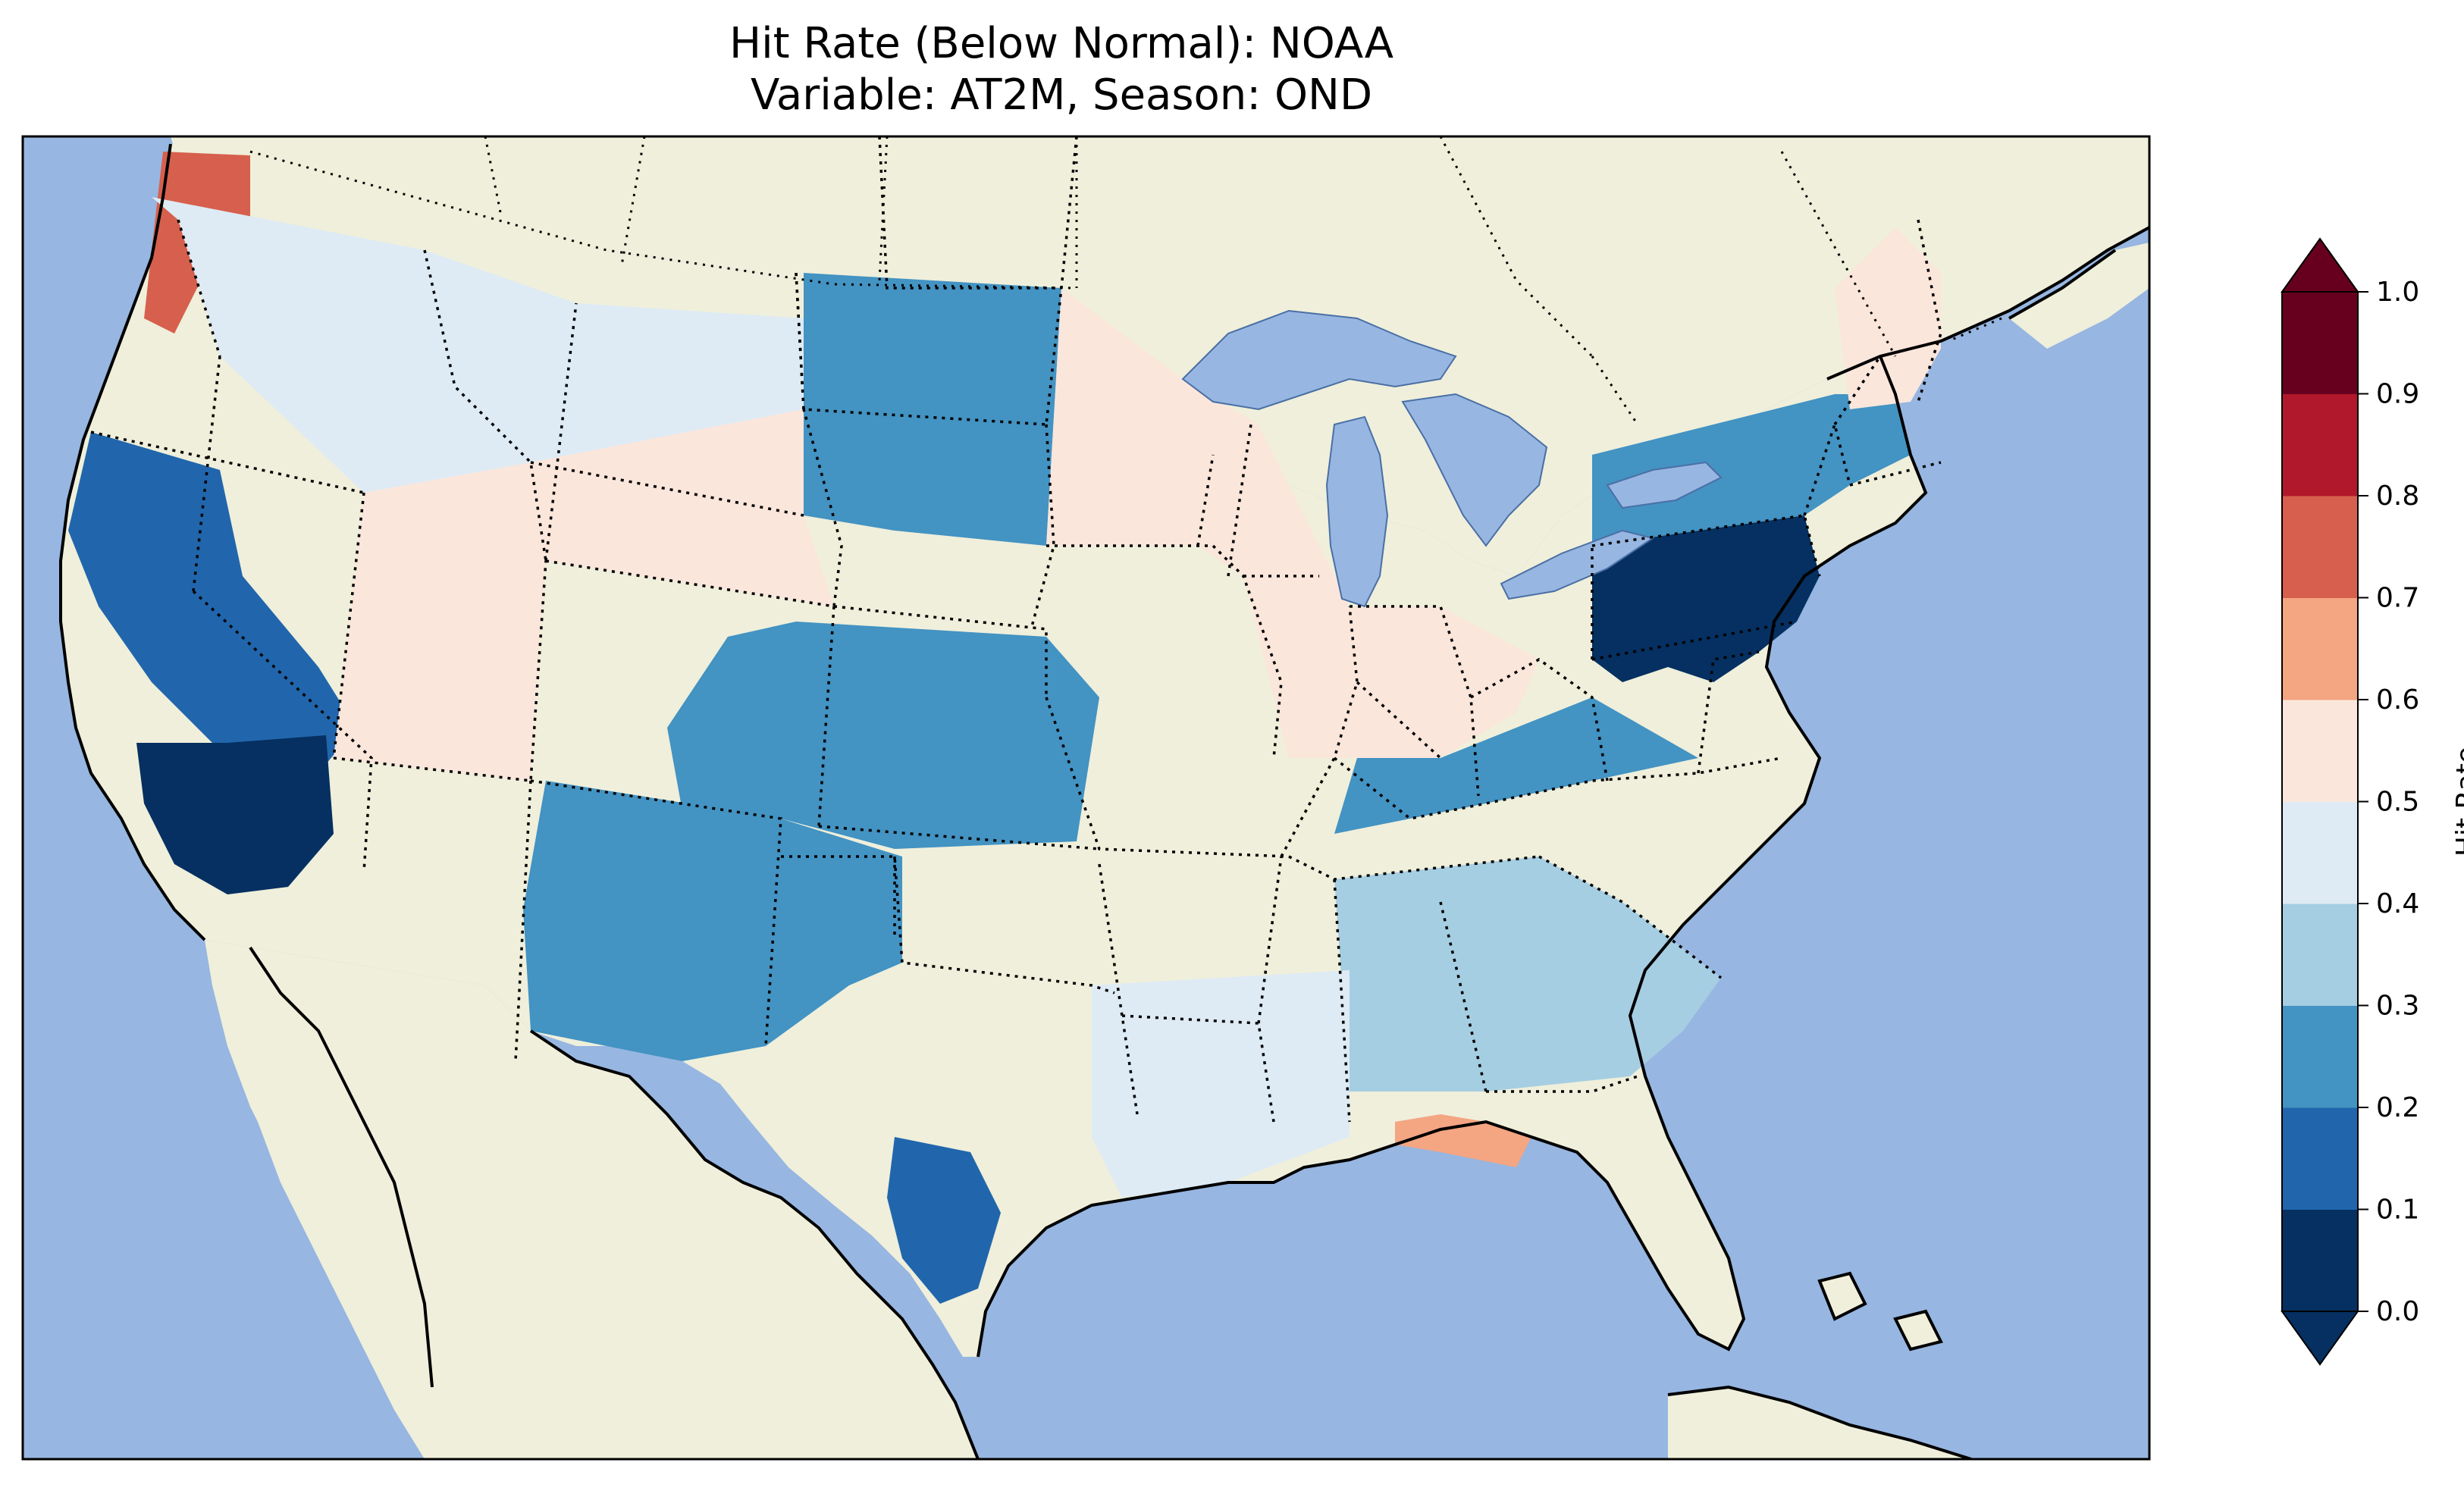 The width and height of the screenshot is (2464, 1494). I want to click on international-borders, so click(1126, 280).